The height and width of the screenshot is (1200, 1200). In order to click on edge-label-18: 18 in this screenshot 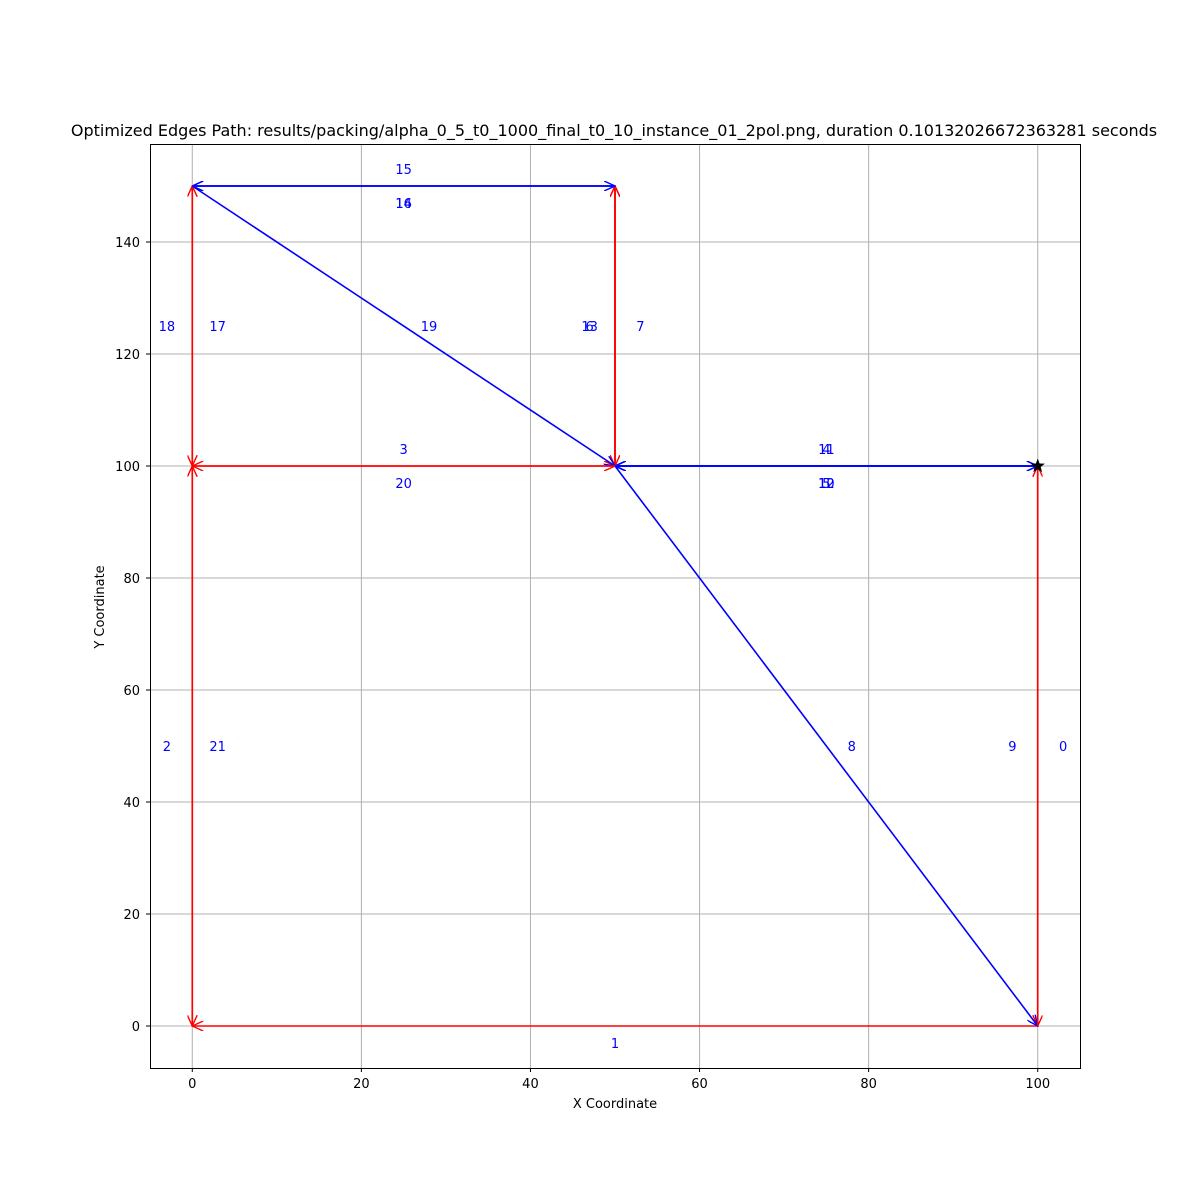, I will do `click(167, 327)`.